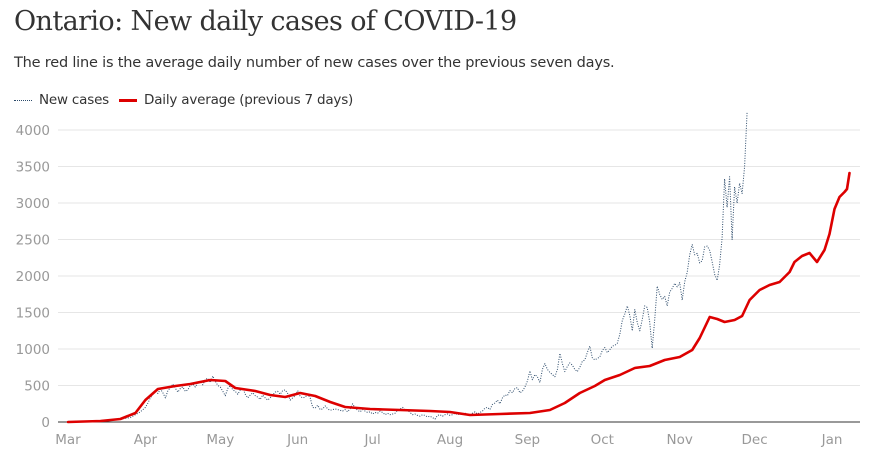 The image size is (870, 464). Describe the element at coordinates (33, 168) in the screenshot. I see `y-tick-label: 3500` at that location.